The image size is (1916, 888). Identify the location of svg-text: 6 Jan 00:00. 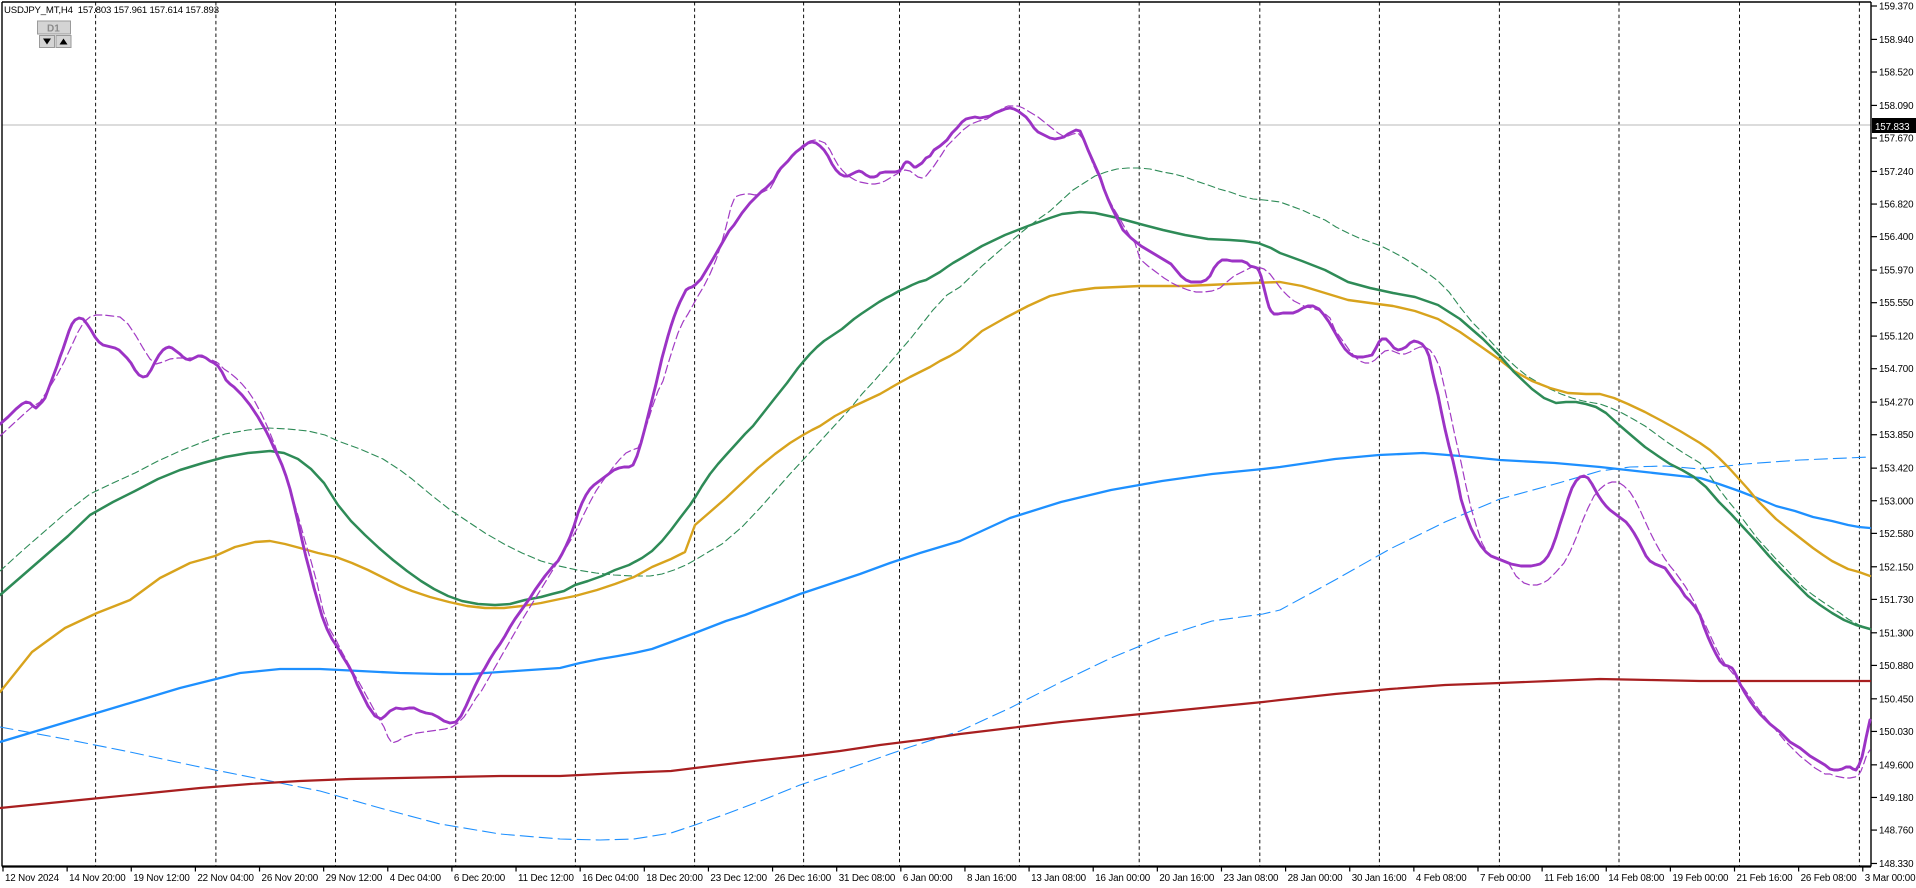
(928, 878).